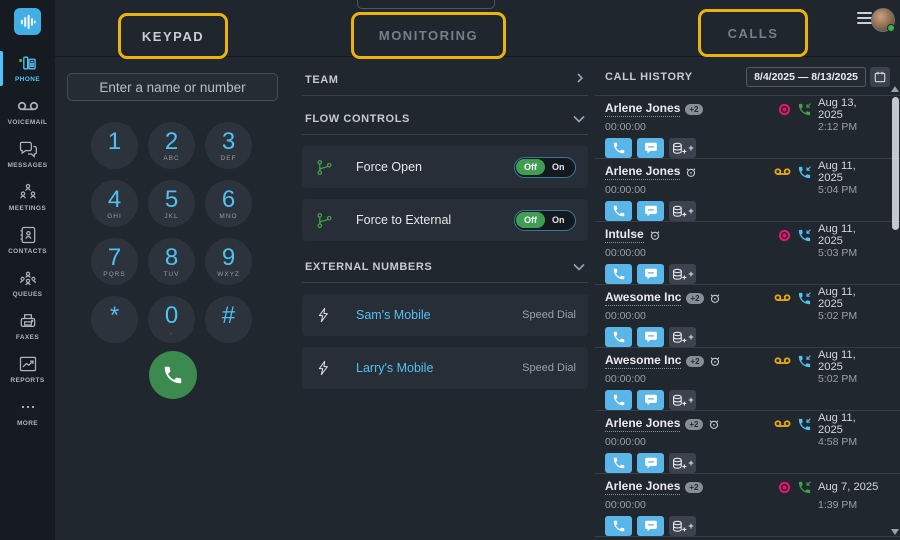  Describe the element at coordinates (753, 33) in the screenshot. I see `tab-calls: CALLS` at that location.